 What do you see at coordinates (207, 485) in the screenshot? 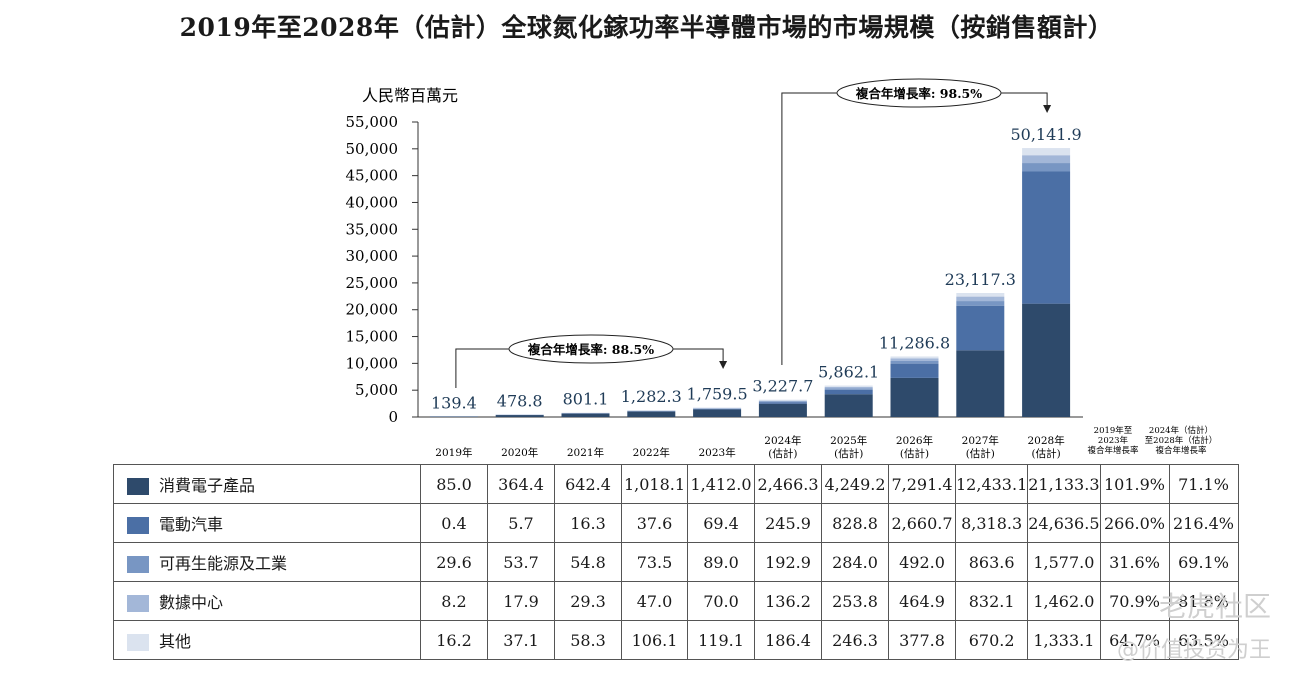
I see `series-name: 消費電子產品` at bounding box center [207, 485].